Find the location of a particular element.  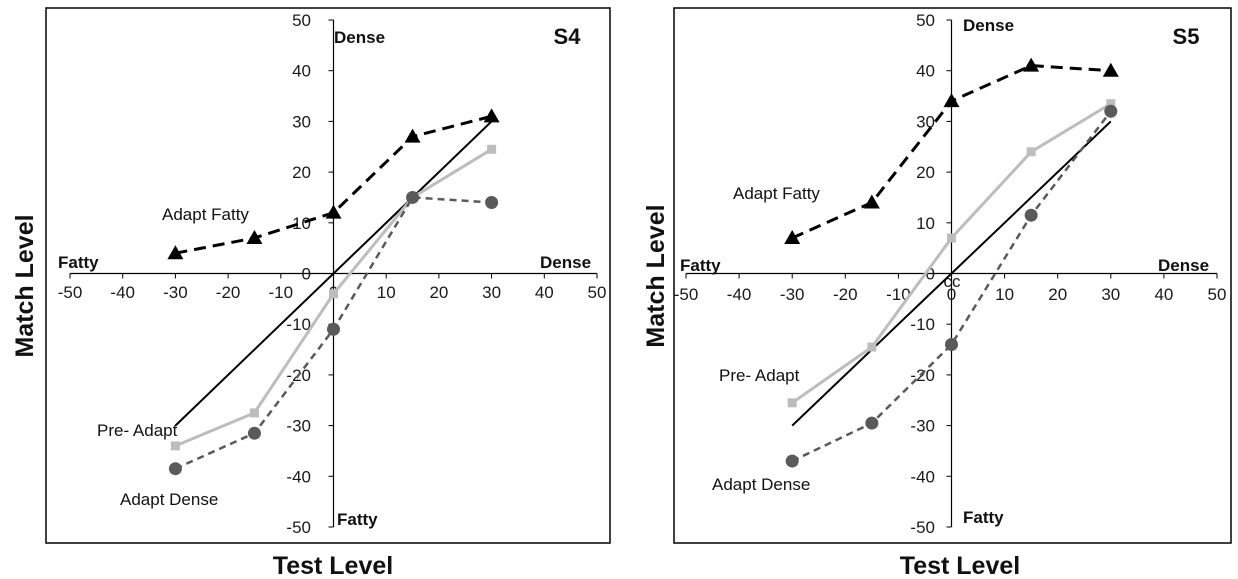

panel-title: S5 is located at coordinates (1186, 36).